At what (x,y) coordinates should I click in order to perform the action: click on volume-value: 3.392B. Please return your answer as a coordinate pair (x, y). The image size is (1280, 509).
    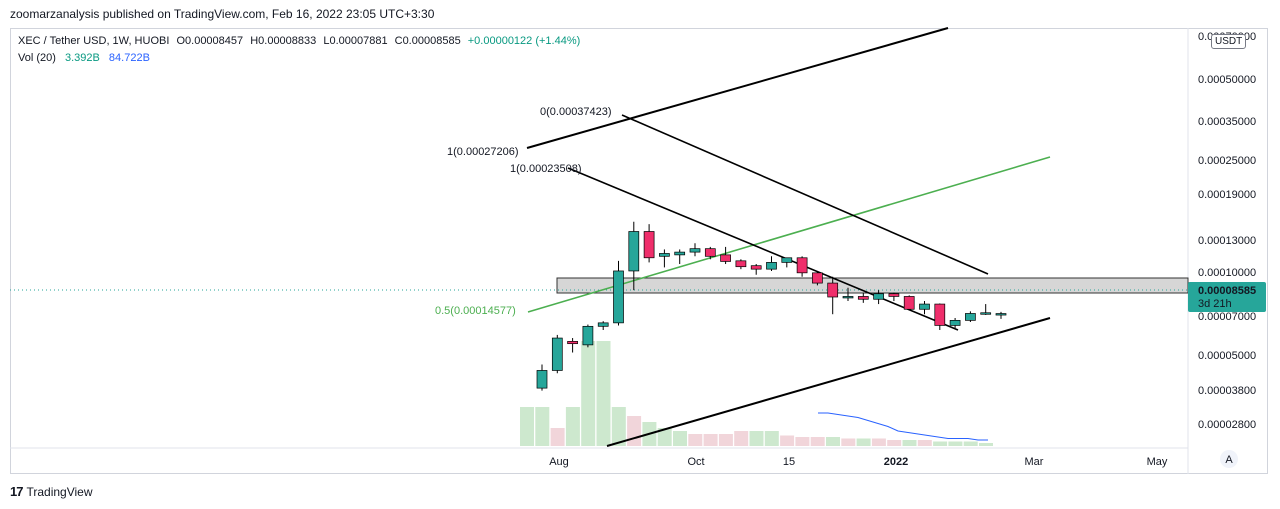
    Looking at the image, I should click on (82, 58).